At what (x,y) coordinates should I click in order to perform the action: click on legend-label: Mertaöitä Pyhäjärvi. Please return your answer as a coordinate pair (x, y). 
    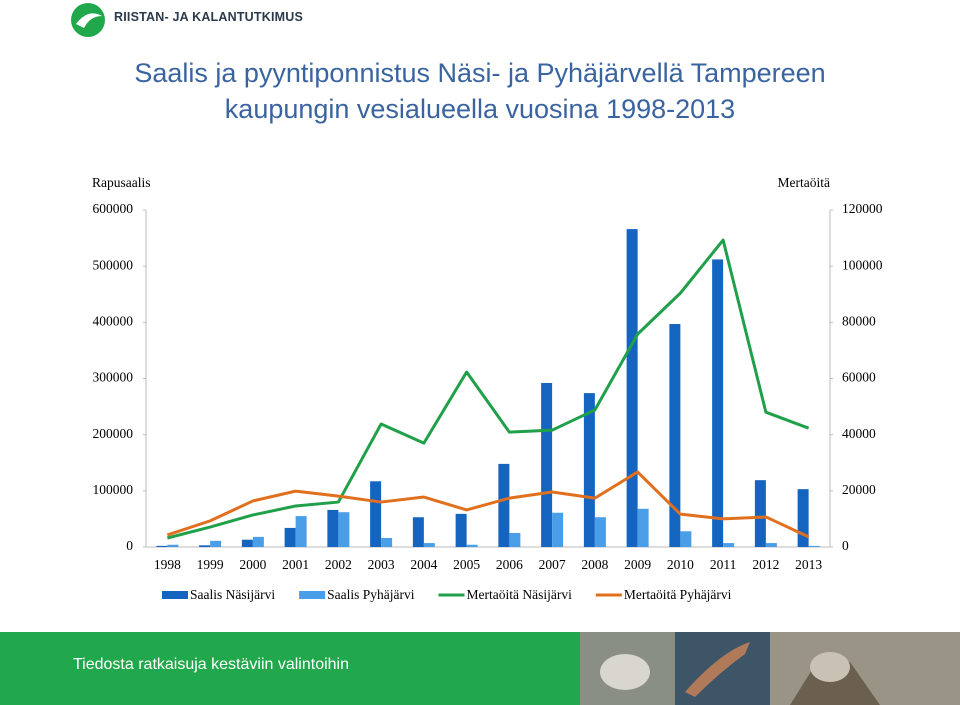
    Looking at the image, I should click on (678, 594).